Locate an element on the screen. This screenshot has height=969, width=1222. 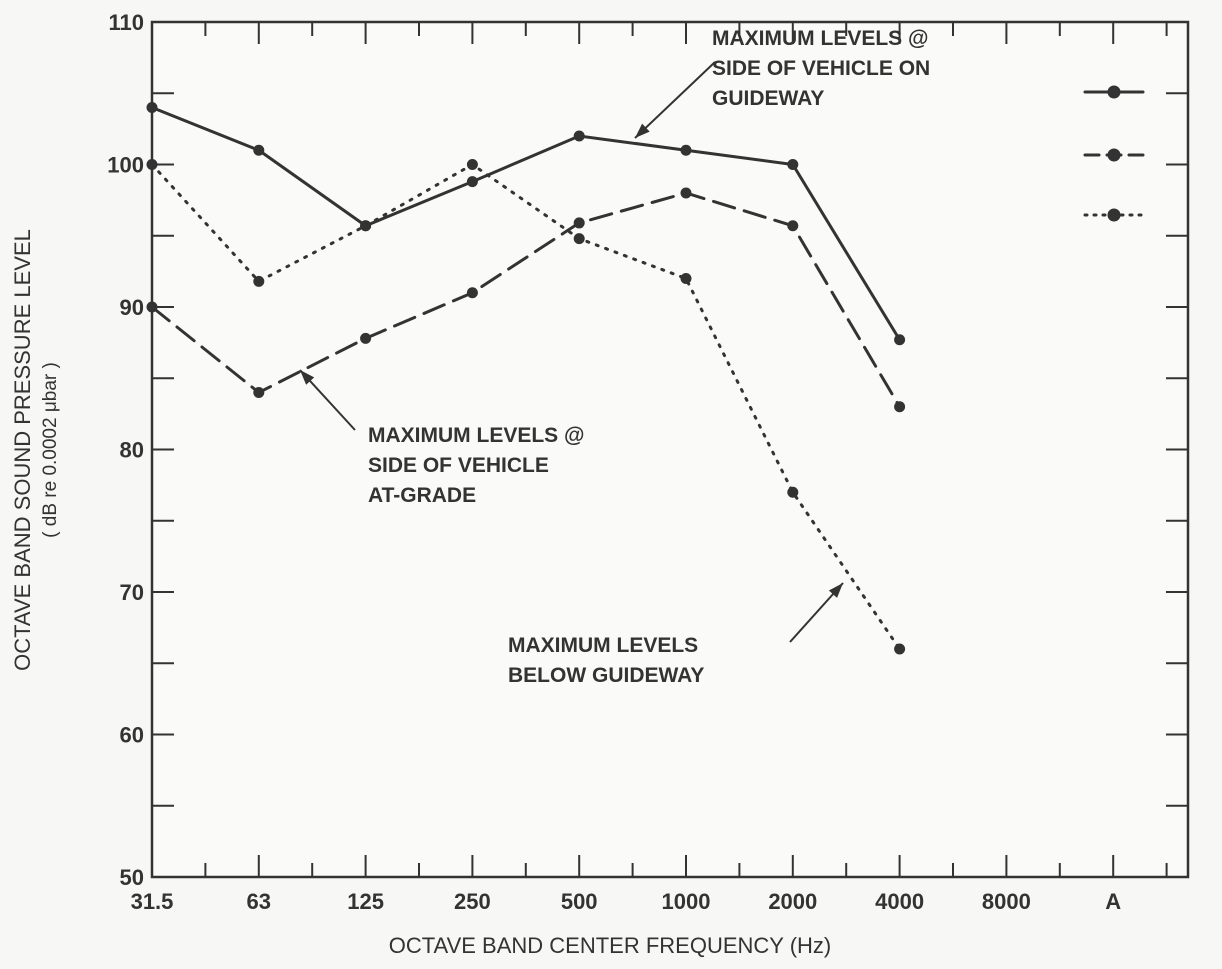
x-tick-label: 2000 is located at coordinates (792, 901).